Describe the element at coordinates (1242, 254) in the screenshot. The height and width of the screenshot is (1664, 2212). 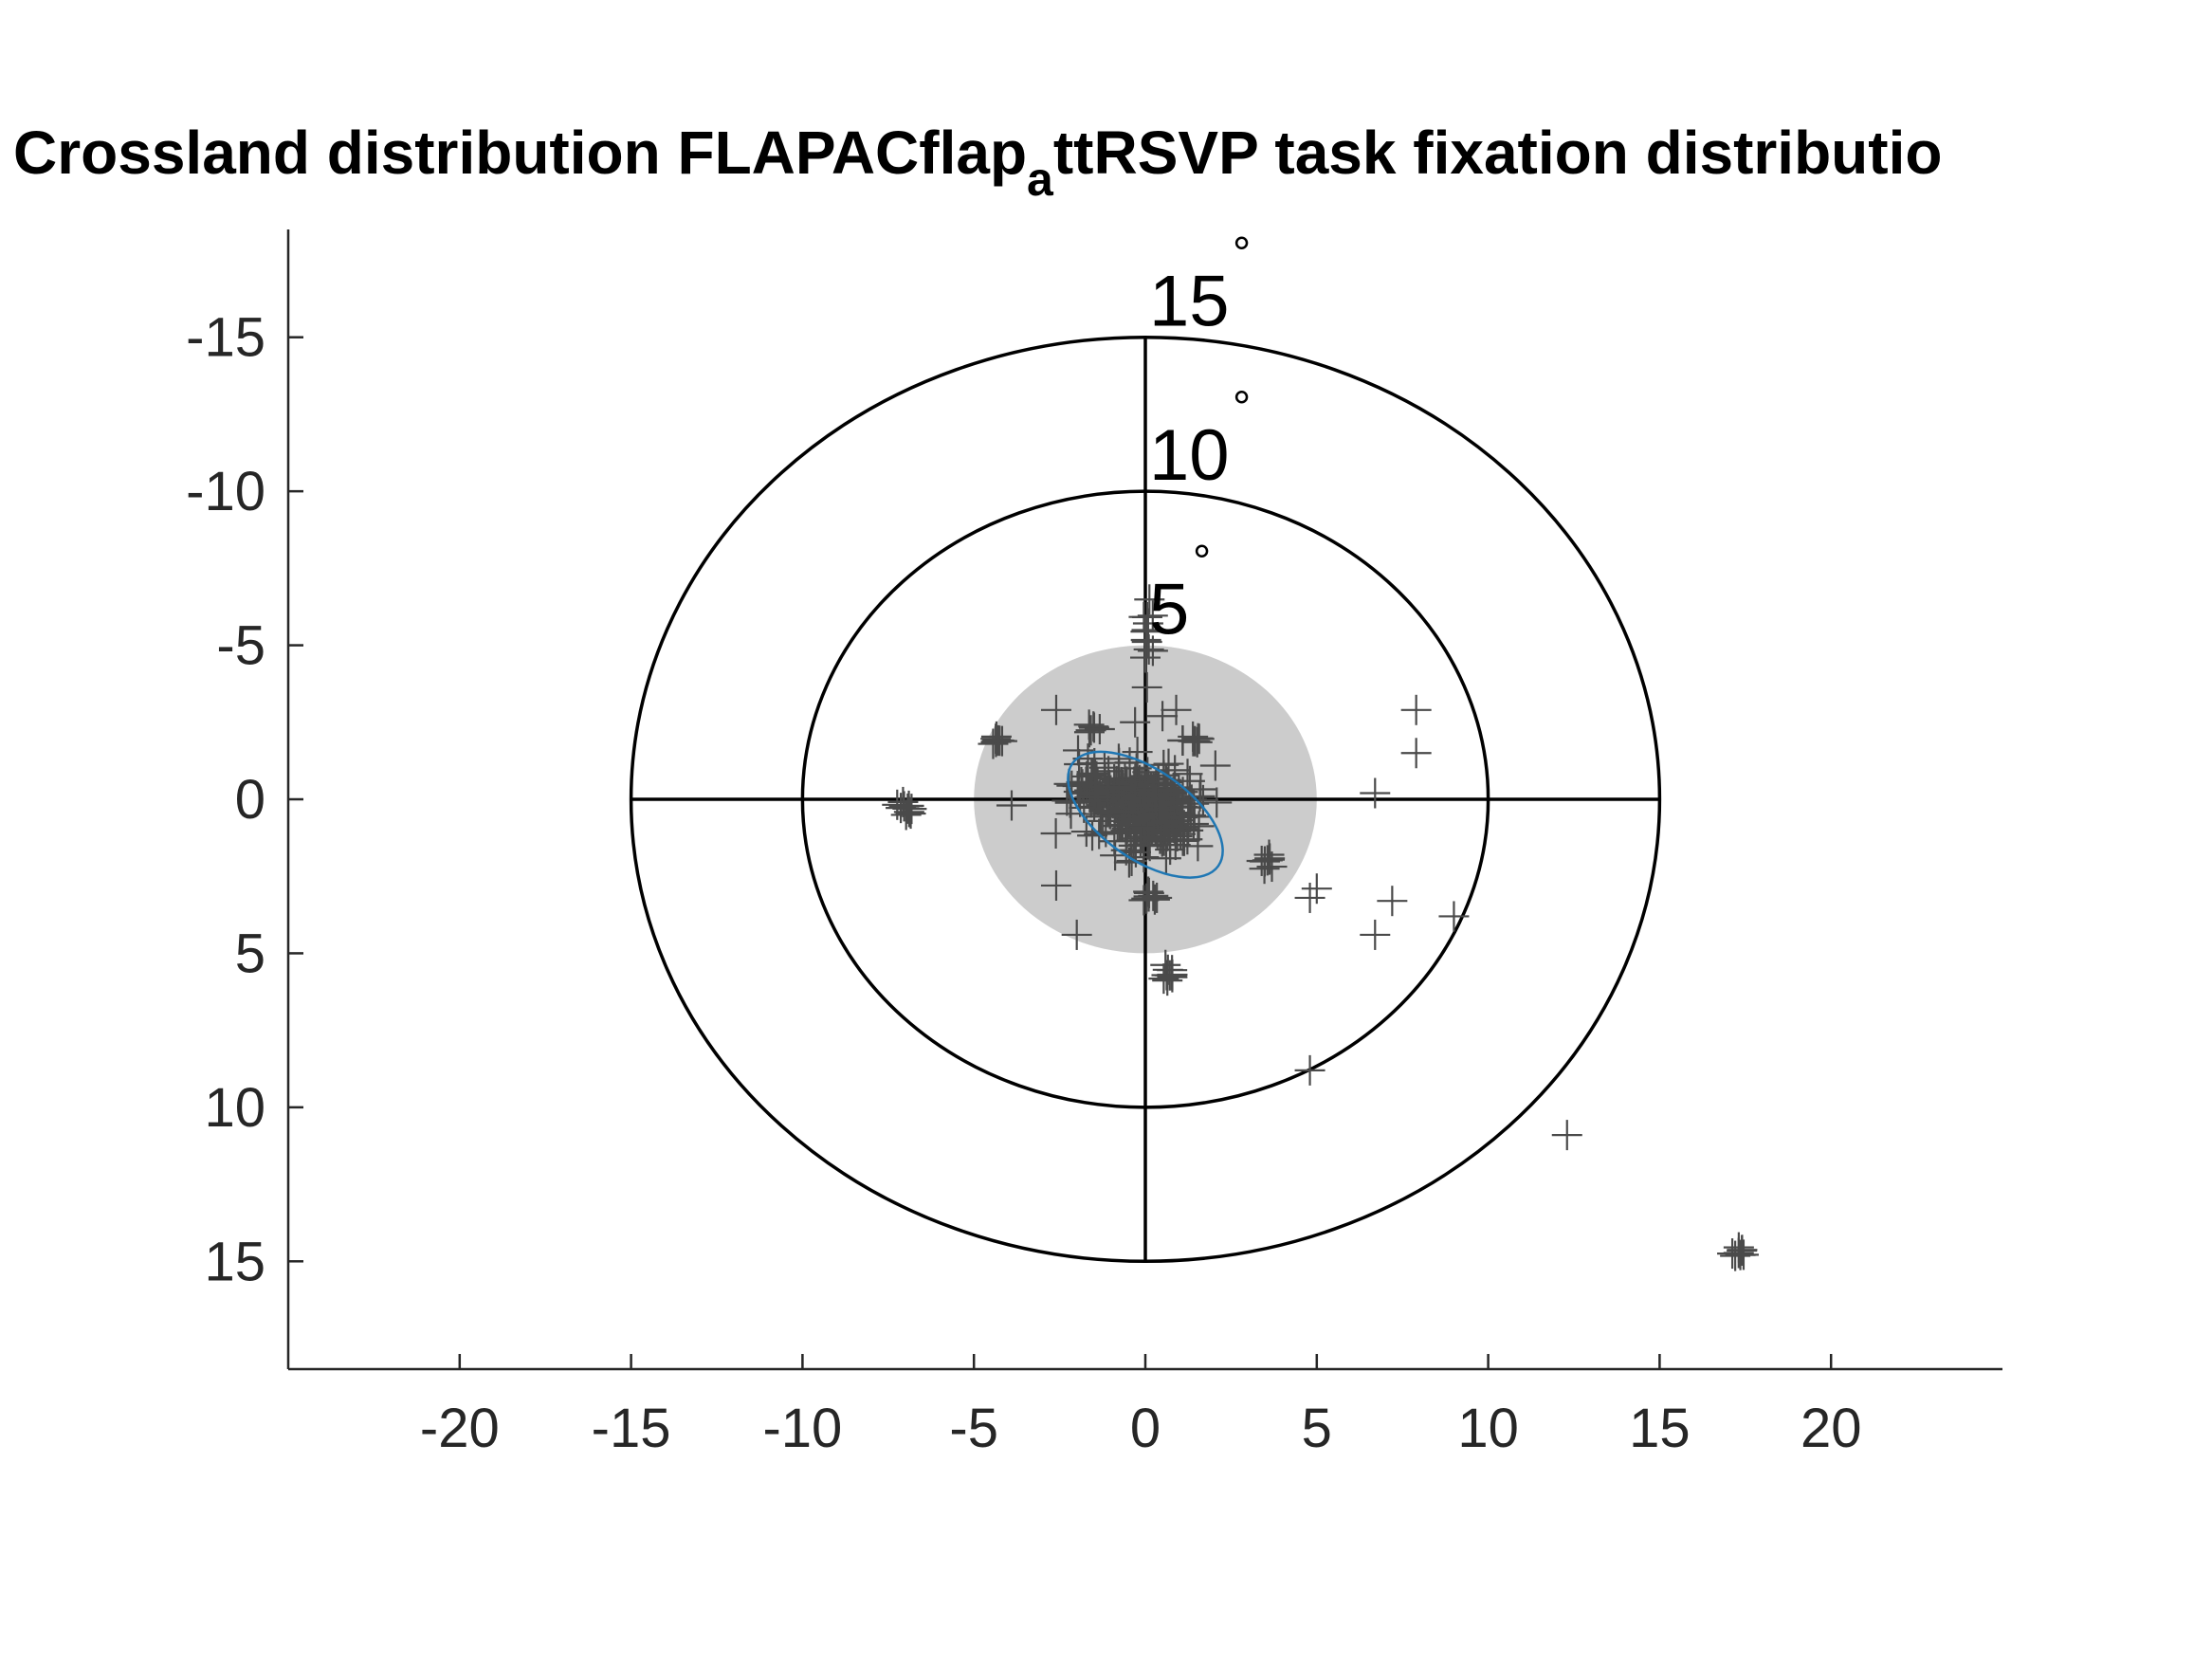
I see `ring-degree-mark-15: °` at that location.